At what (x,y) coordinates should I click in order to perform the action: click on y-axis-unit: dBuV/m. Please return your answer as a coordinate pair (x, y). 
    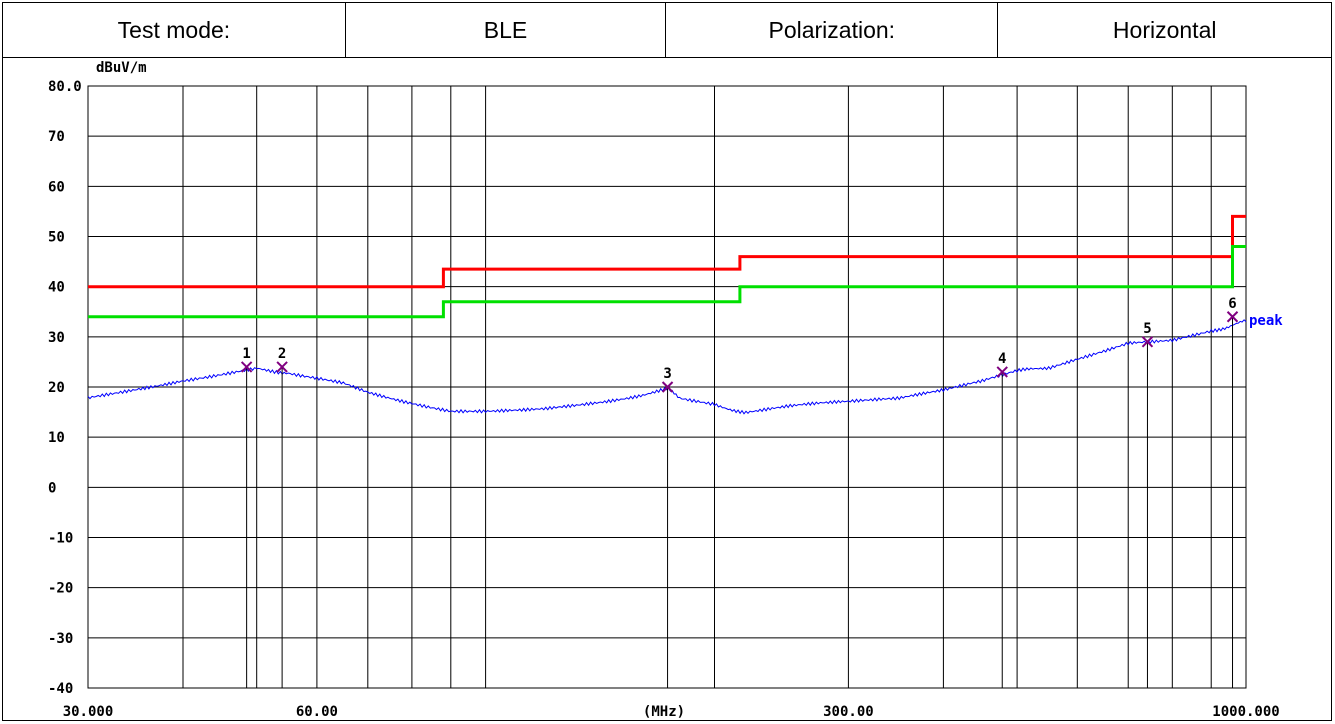
    Looking at the image, I should click on (121, 68).